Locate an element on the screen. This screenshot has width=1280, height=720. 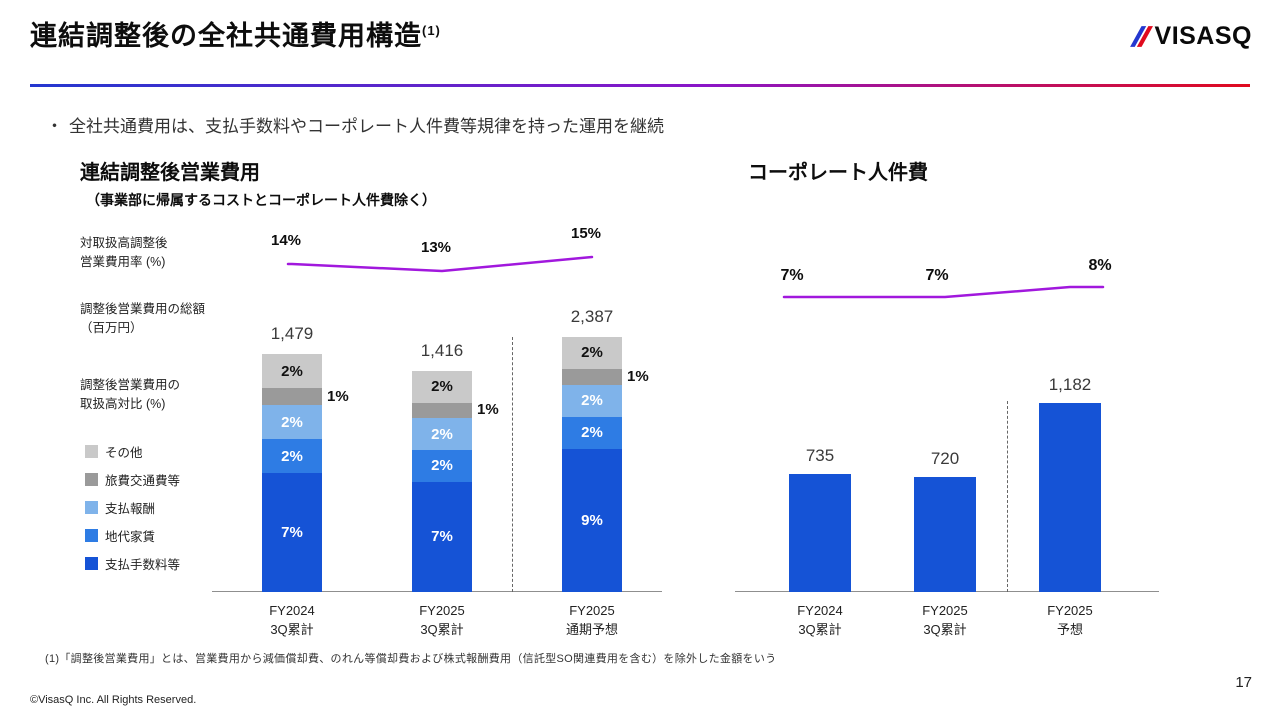
legend-label: 旅費交通費等 is located at coordinates (143, 481).